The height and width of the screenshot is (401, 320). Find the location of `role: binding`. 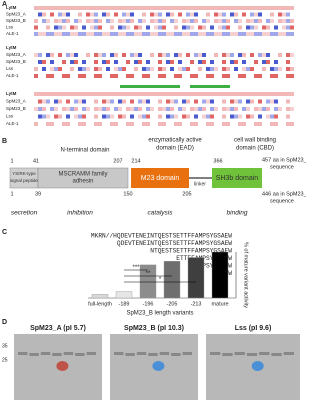

role: binding is located at coordinates (237, 213).